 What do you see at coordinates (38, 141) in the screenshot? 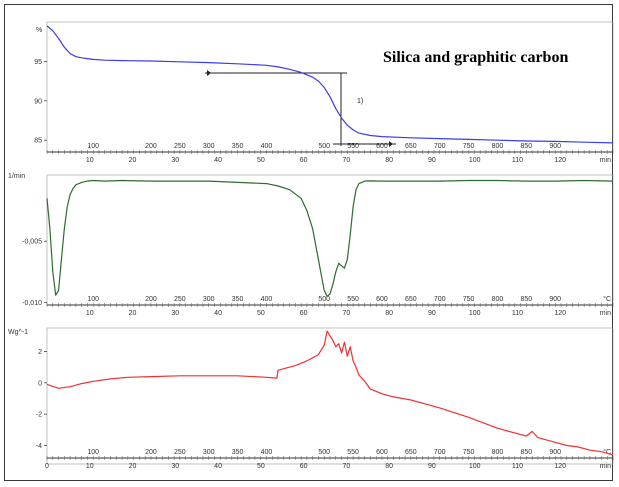
I see `y-tick-label: 85` at bounding box center [38, 141].